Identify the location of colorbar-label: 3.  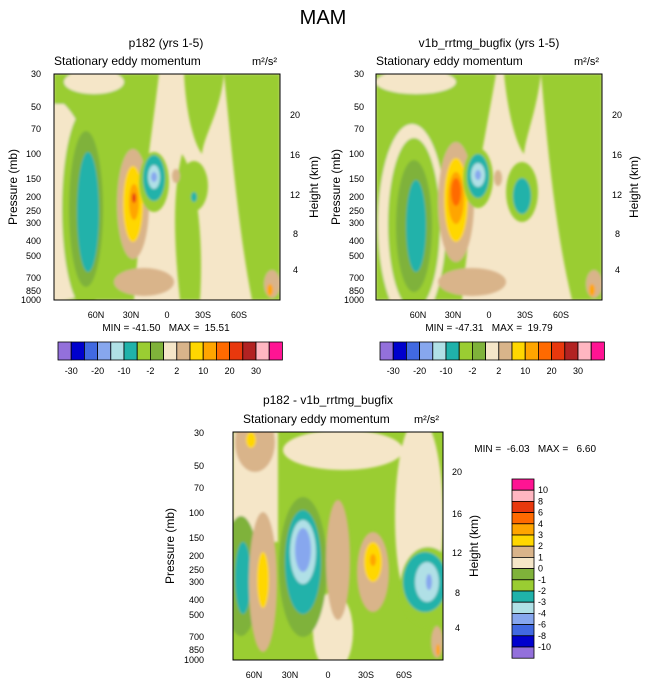
(540, 535).